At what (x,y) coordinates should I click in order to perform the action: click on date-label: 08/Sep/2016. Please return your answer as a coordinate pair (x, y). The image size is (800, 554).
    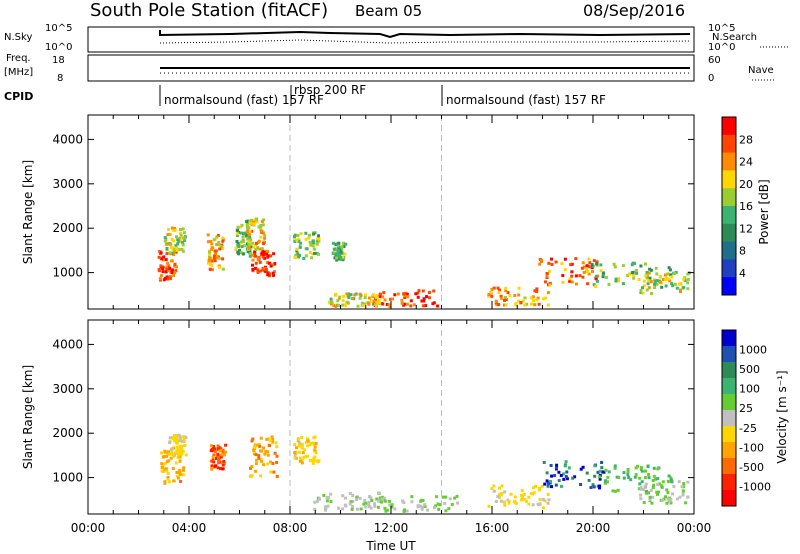
    Looking at the image, I should click on (634, 10).